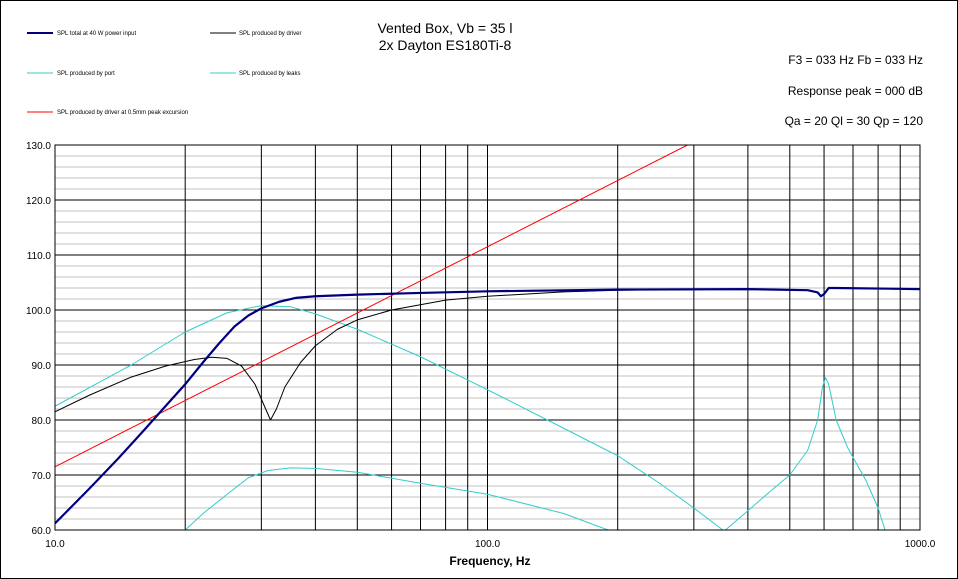 Image resolution: width=958 pixels, height=579 pixels. I want to click on legend-label-leaks: SPL produced by leaks, so click(269, 74).